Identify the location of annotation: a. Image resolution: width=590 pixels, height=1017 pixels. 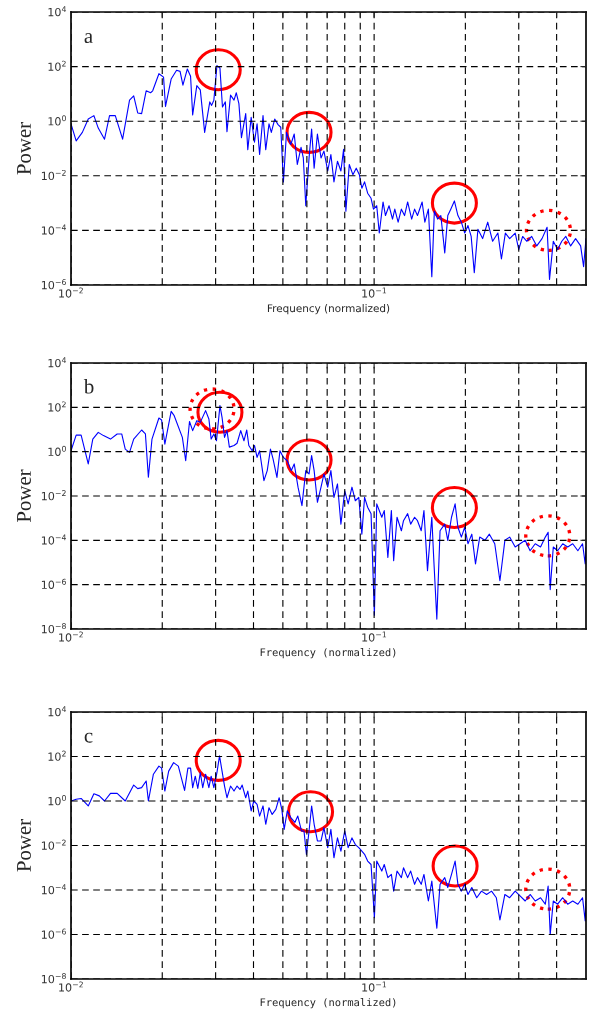
(88, 38).